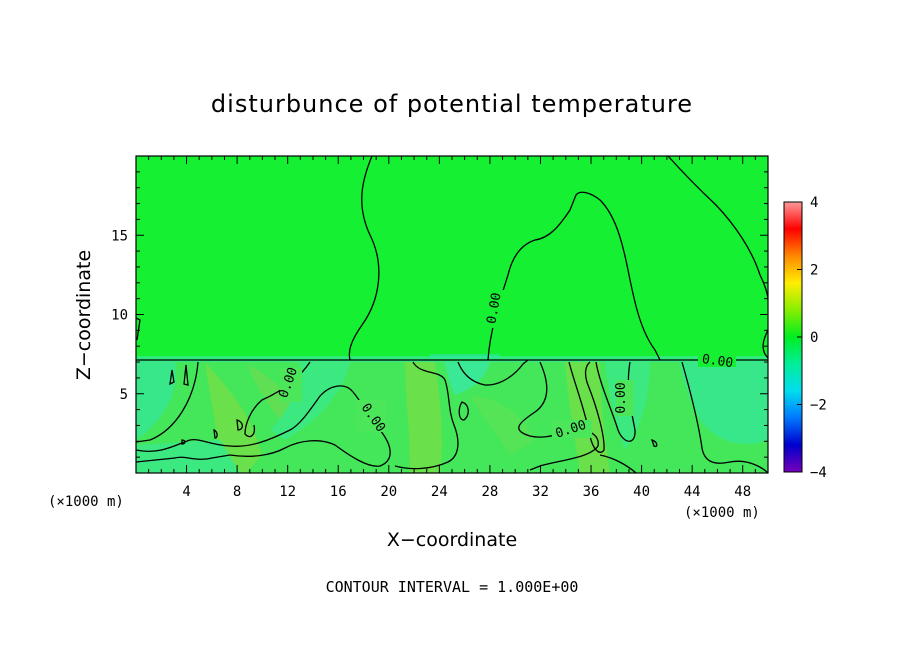 Image resolution: width=904 pixels, height=654 pixels. I want to click on x-tick-label: 8, so click(237, 492).